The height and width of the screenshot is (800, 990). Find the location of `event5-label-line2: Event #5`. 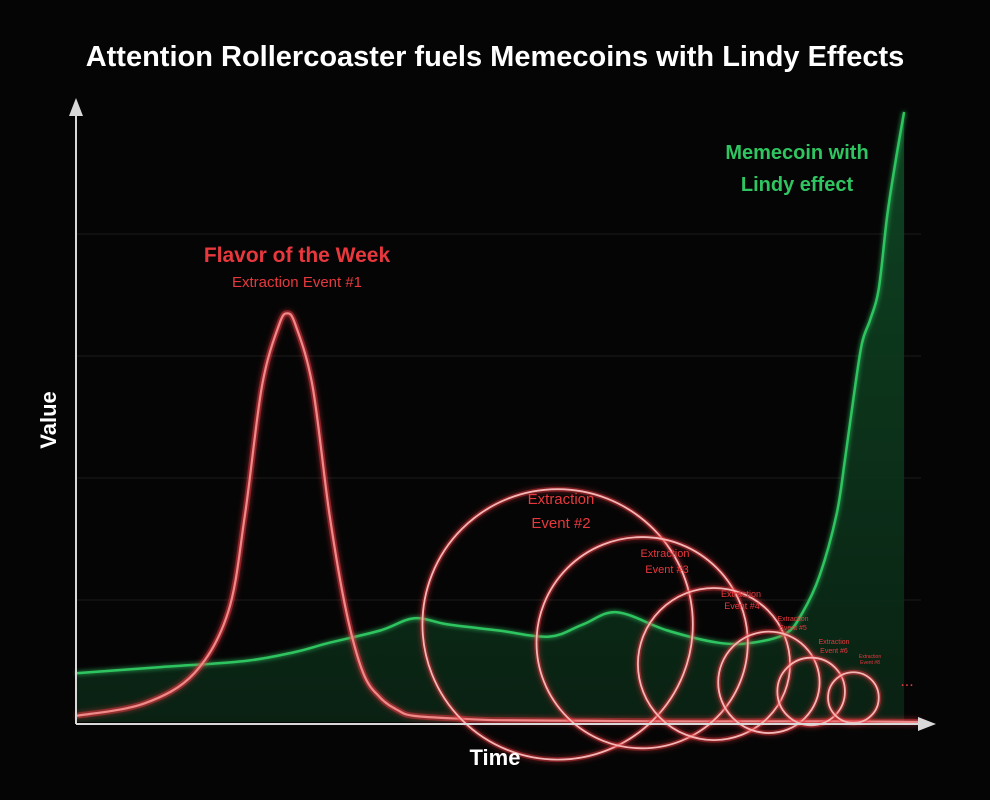

event5-label-line2: Event #5 is located at coordinates (793, 628).